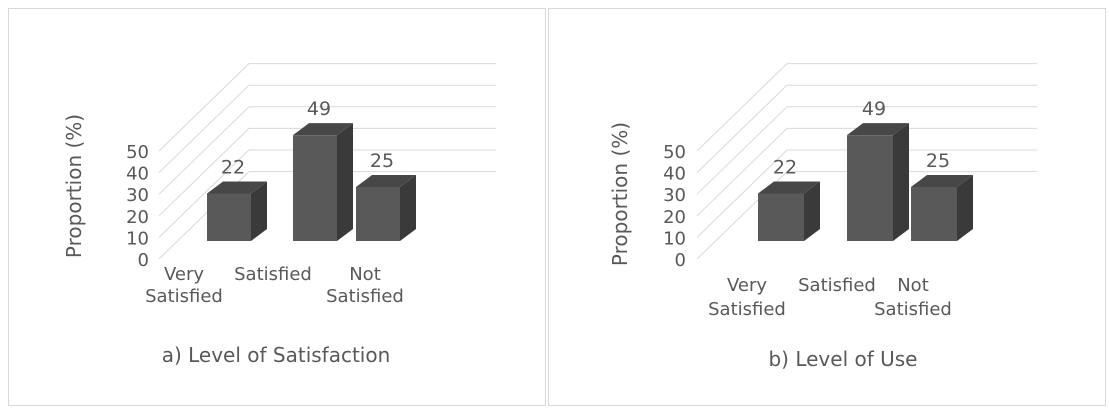 The width and height of the screenshot is (1109, 408). Describe the element at coordinates (276, 355) in the screenshot. I see `chart-title: a) Level of Satisfaction` at that location.